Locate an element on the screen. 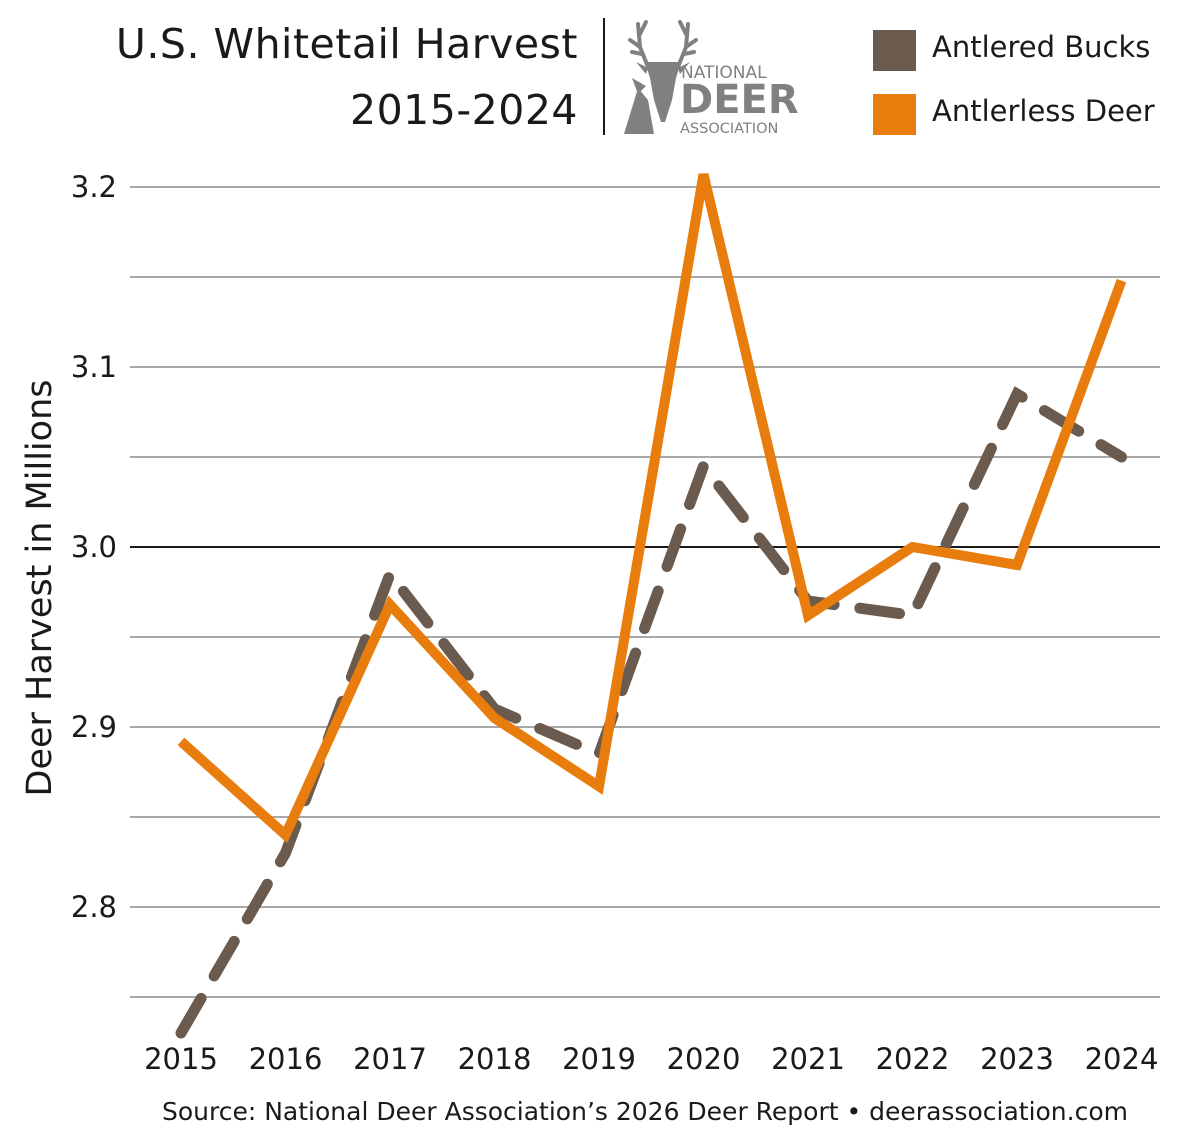  logo-text-association: ASSOCIATION is located at coordinates (729, 129).